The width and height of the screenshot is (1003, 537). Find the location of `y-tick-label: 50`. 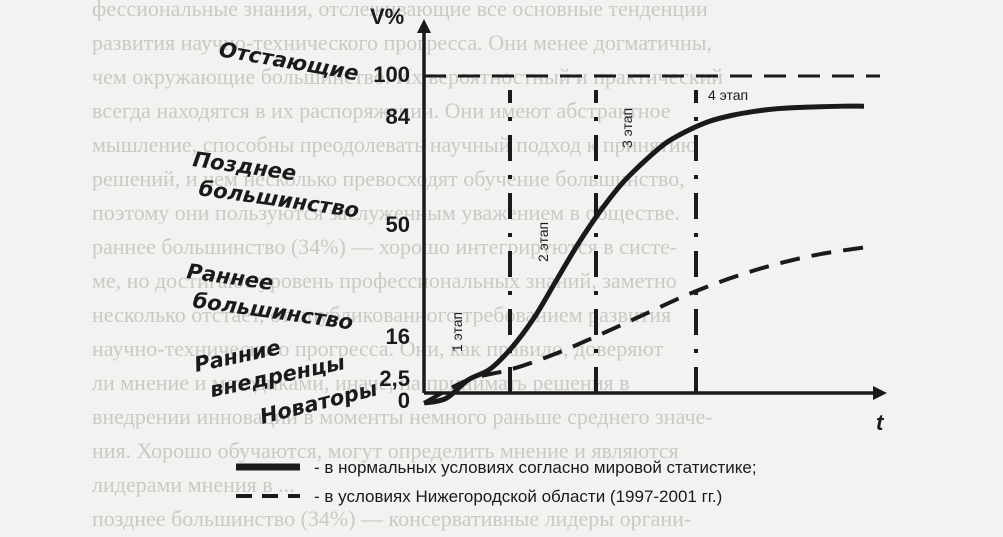

y-tick-label: 50 is located at coordinates (398, 224).